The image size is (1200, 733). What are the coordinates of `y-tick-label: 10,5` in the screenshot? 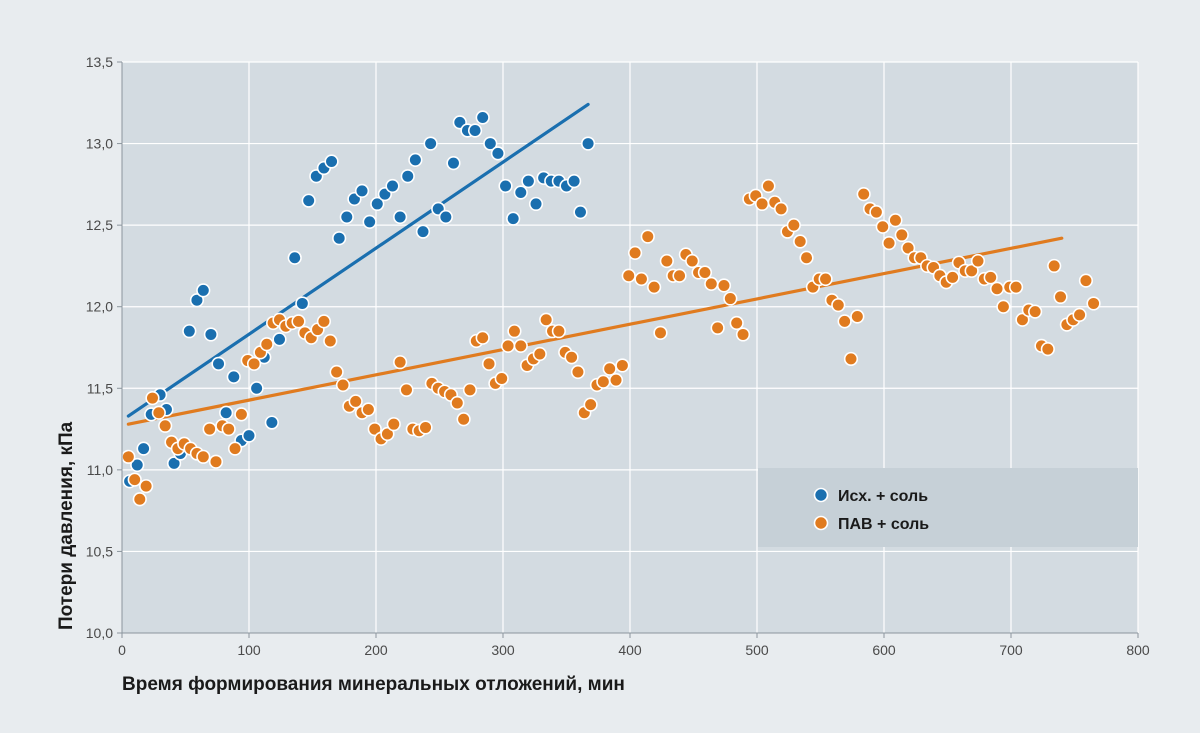 It's located at (99, 551).